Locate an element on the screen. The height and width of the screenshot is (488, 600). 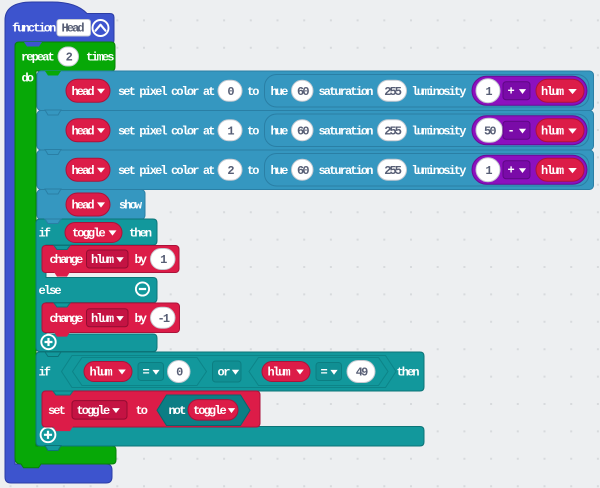
svg-text: not is located at coordinates (178, 411).